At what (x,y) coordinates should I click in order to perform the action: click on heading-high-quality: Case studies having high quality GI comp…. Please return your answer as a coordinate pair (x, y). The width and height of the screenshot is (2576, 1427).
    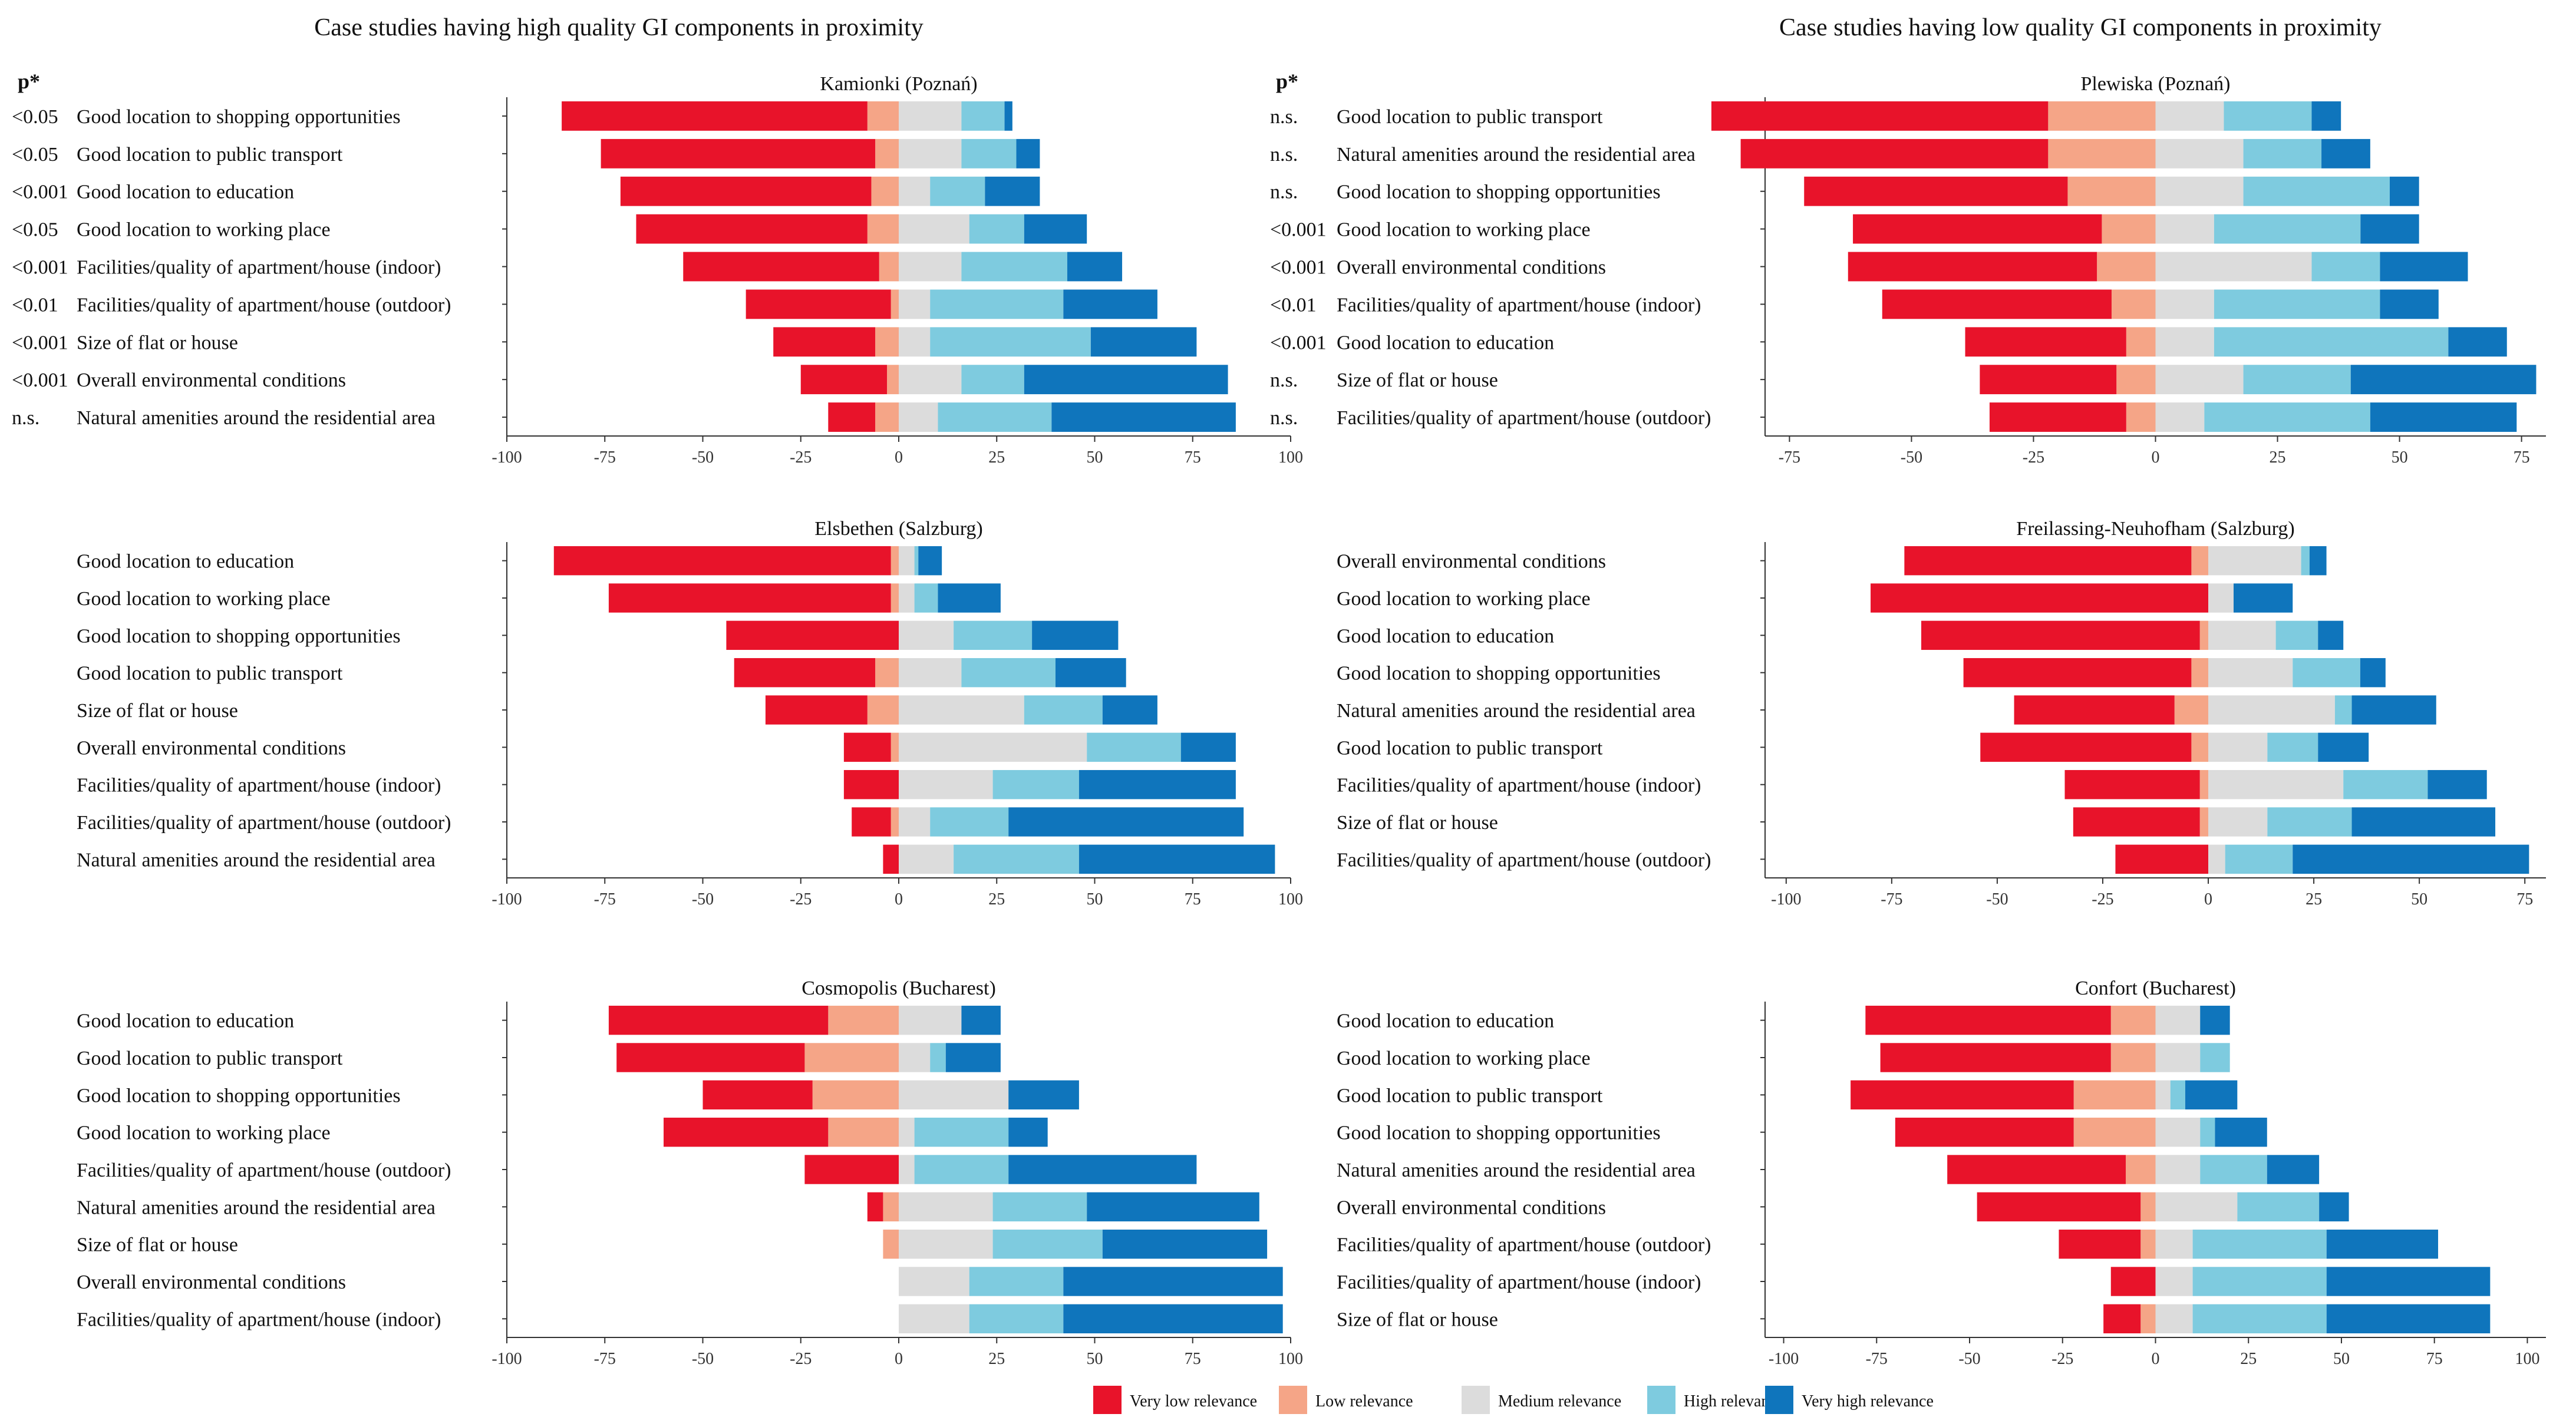
    Looking at the image, I should click on (619, 27).